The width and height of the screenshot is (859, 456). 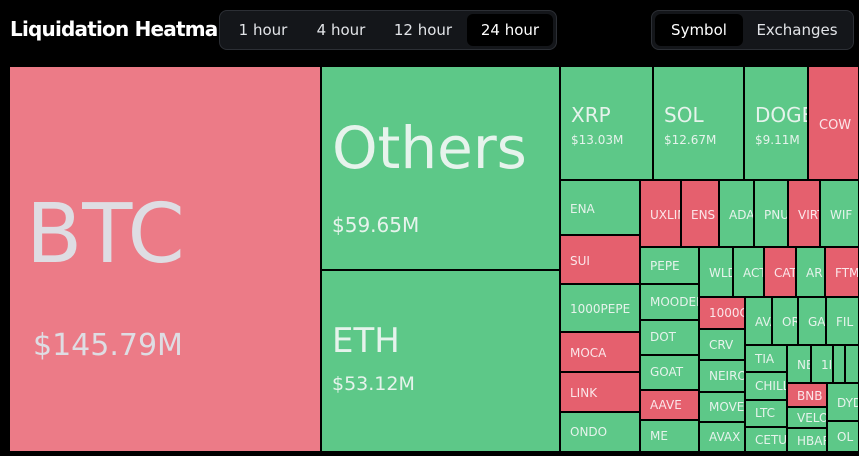 I want to click on tile-value: $9.11M, so click(x=777, y=140).